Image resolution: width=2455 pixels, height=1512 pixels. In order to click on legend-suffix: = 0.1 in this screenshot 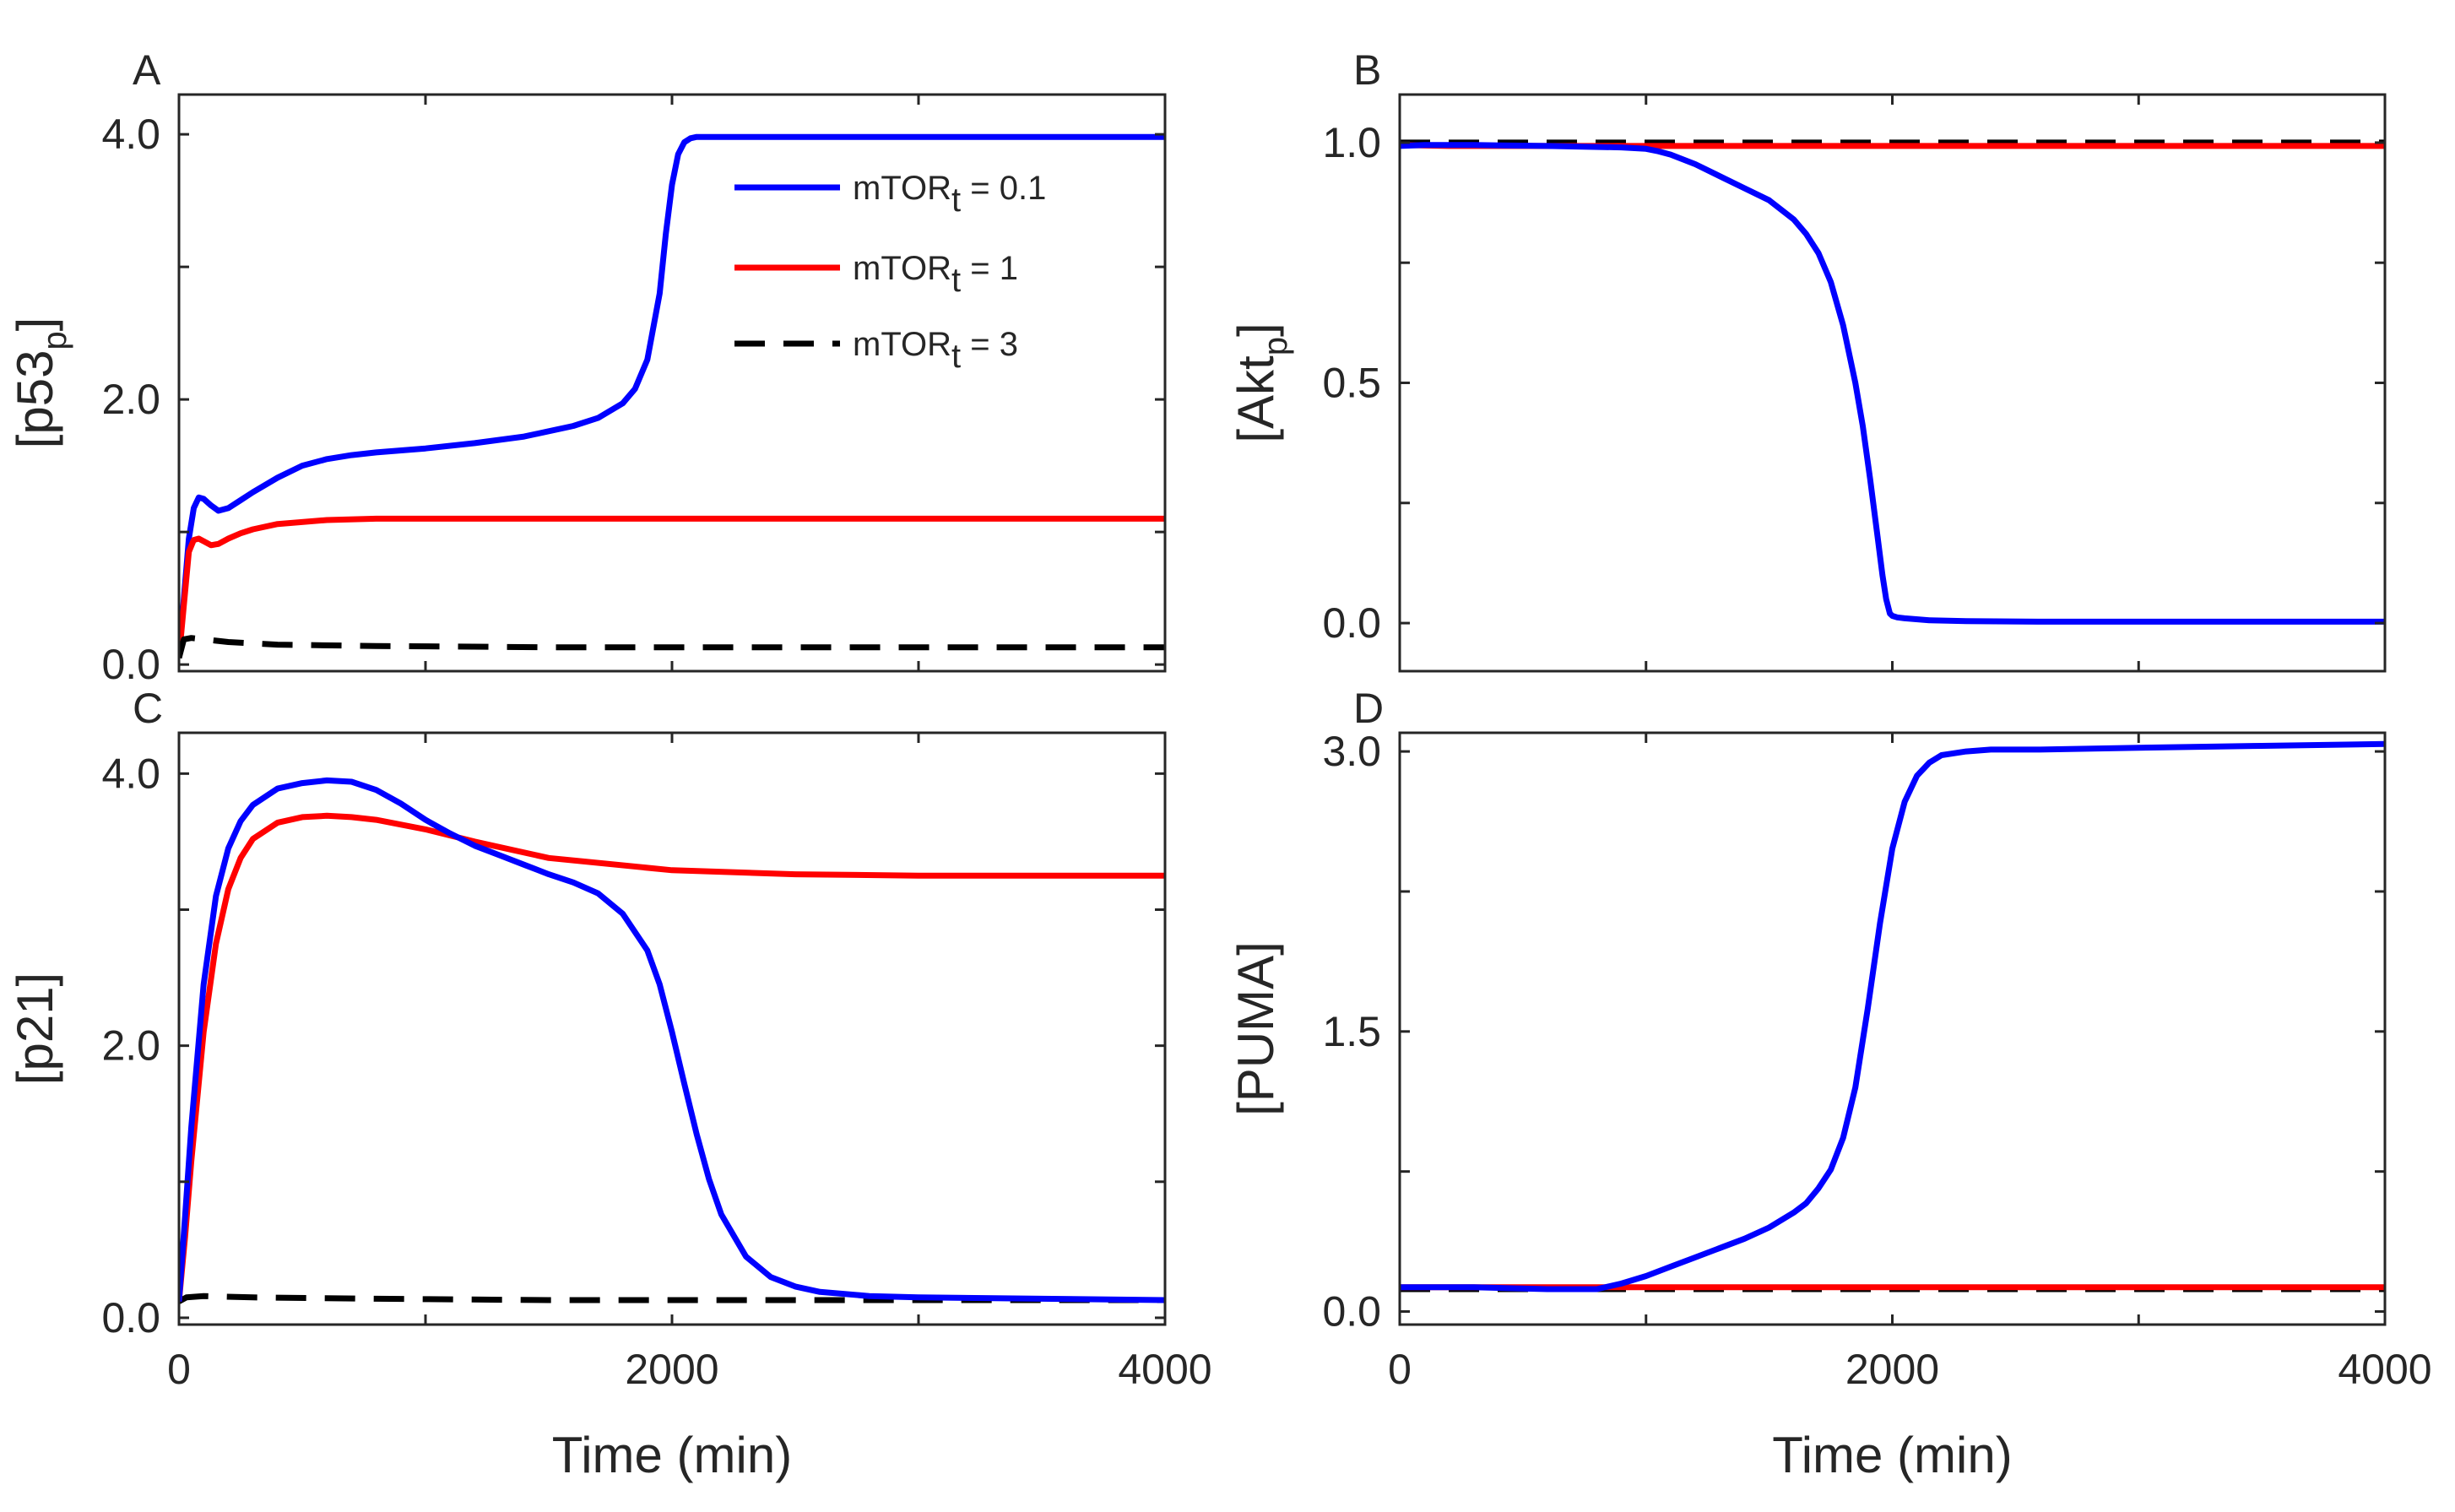, I will do `click(1003, 188)`.